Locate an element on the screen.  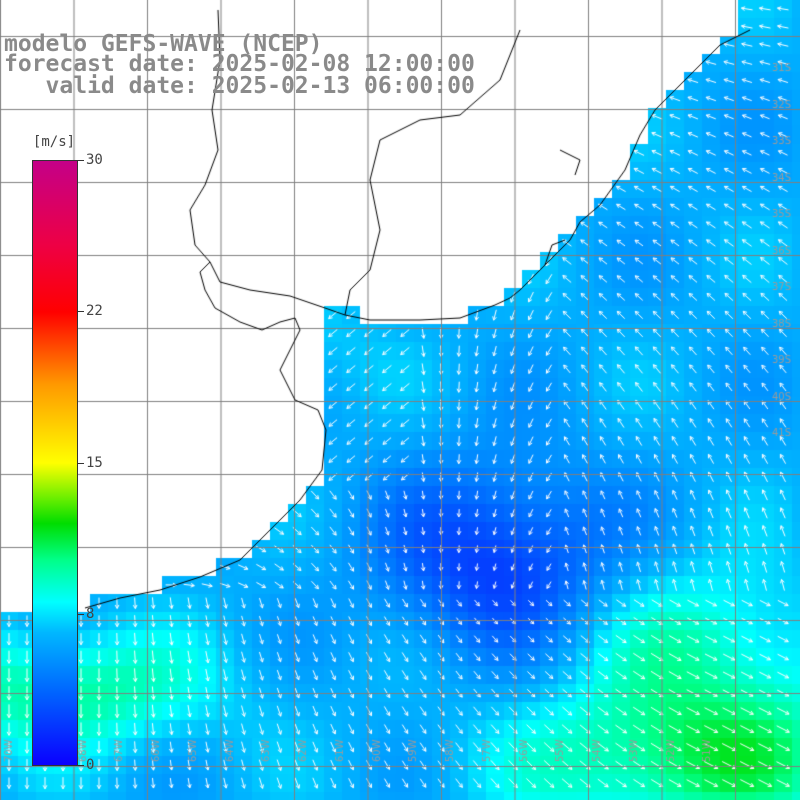
valid-date: valid date: 2025-02-13 06:00:00 is located at coordinates (239, 86).